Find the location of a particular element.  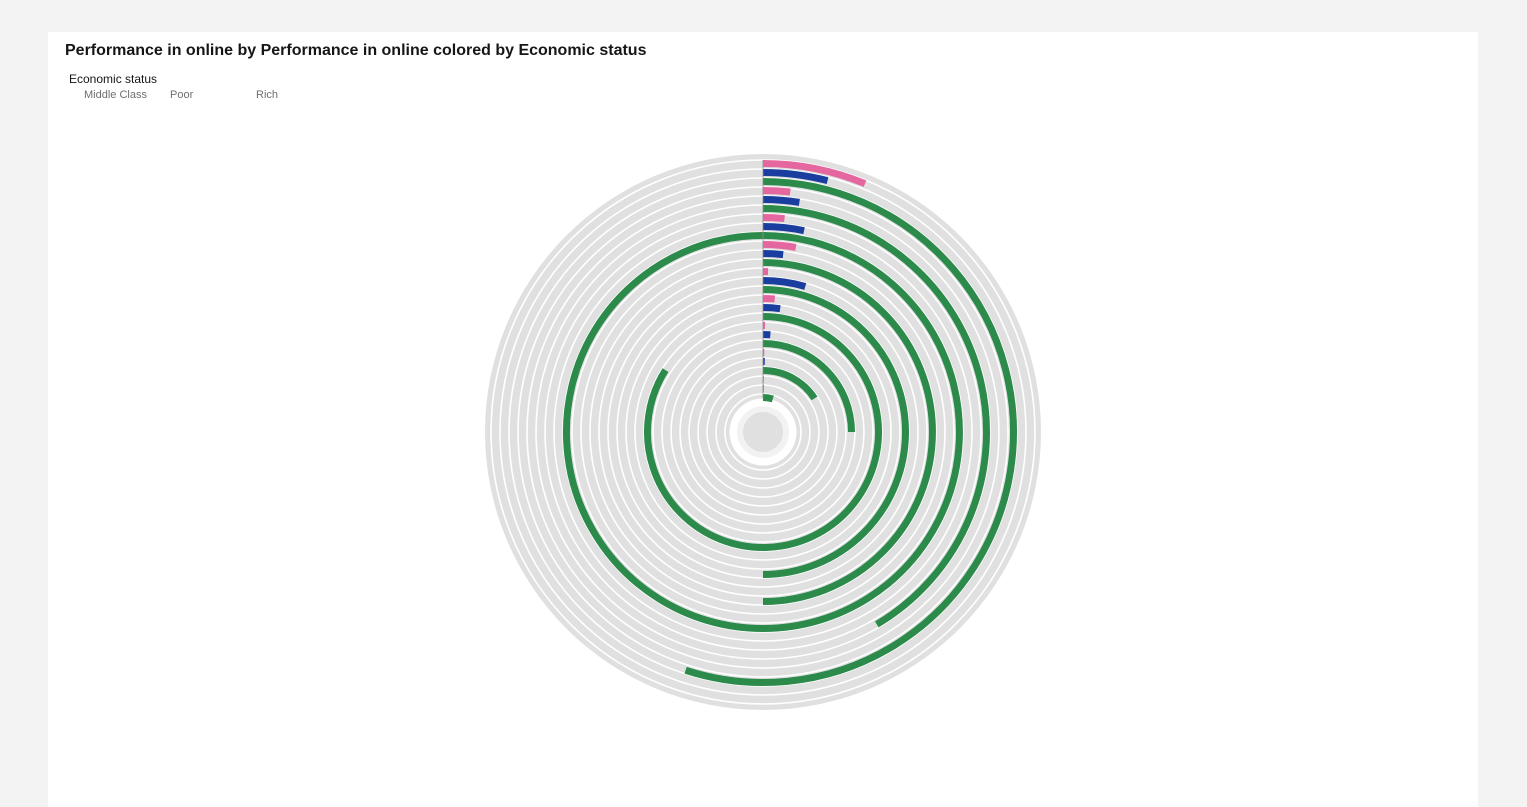

legend-item-middle-class: Middle Class is located at coordinates (115, 95).